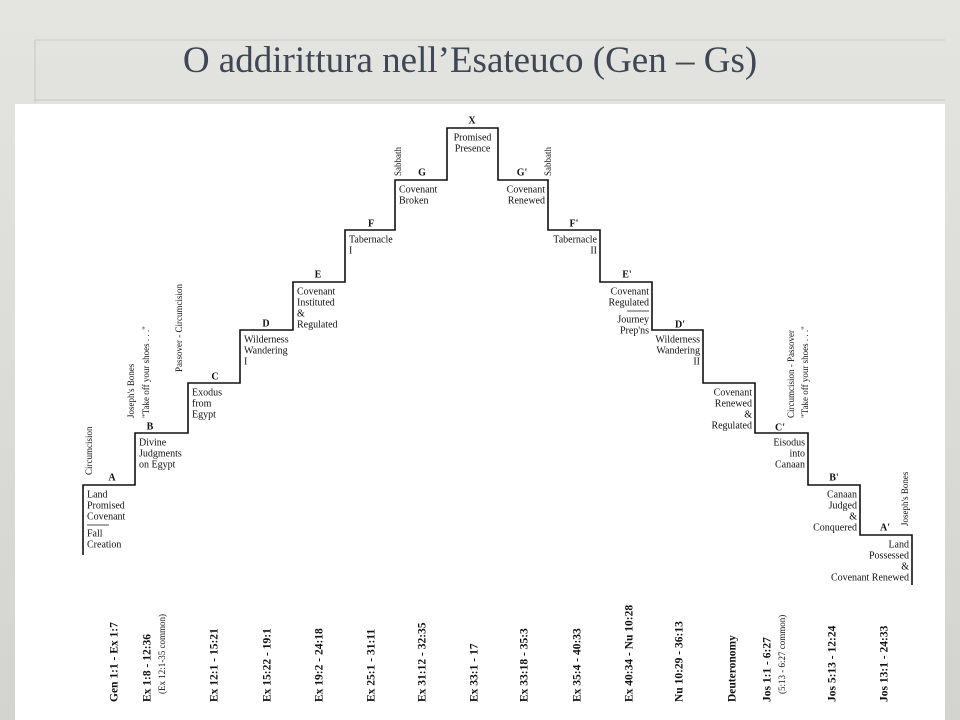 This screenshot has width=960, height=720. Describe the element at coordinates (780, 427) in the screenshot. I see `step-letter: C'` at that location.